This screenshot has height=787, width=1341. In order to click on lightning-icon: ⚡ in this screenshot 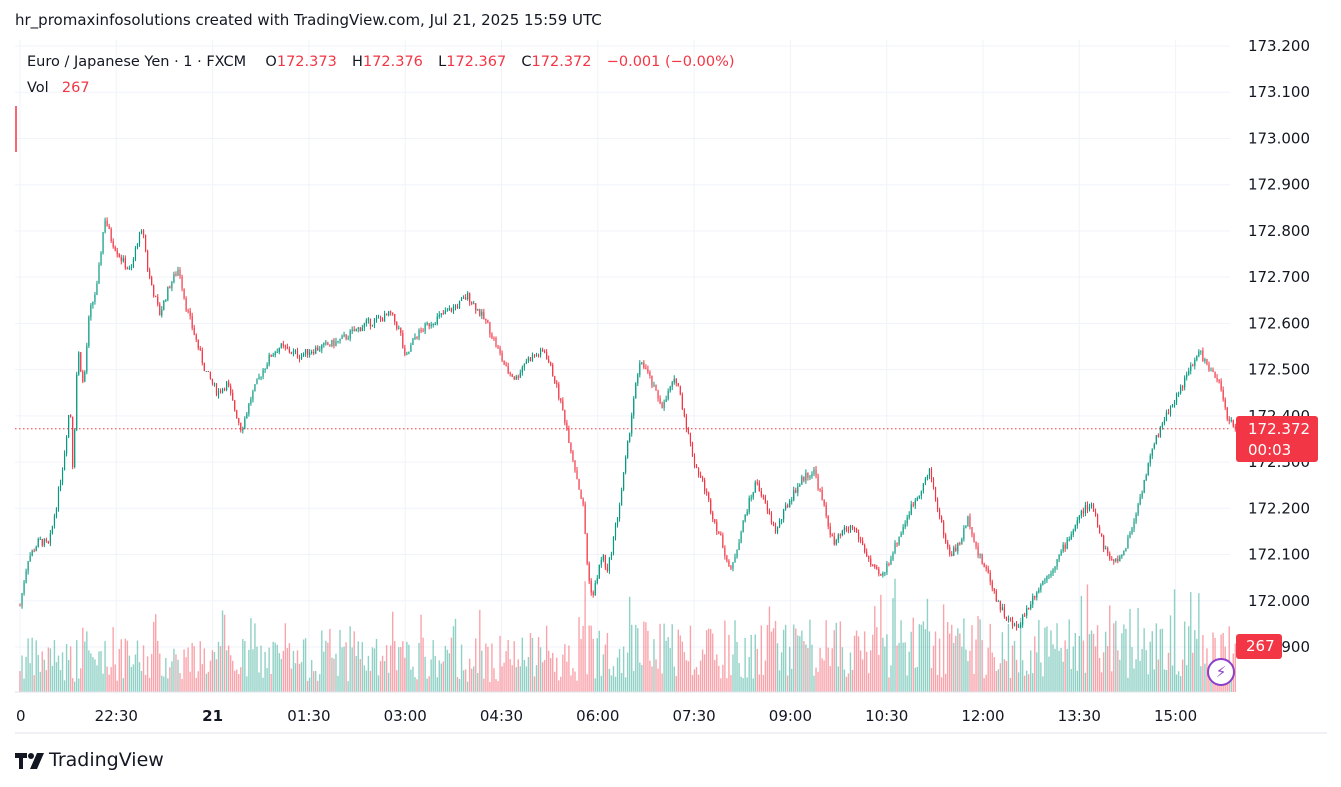, I will do `click(1221, 672)`.